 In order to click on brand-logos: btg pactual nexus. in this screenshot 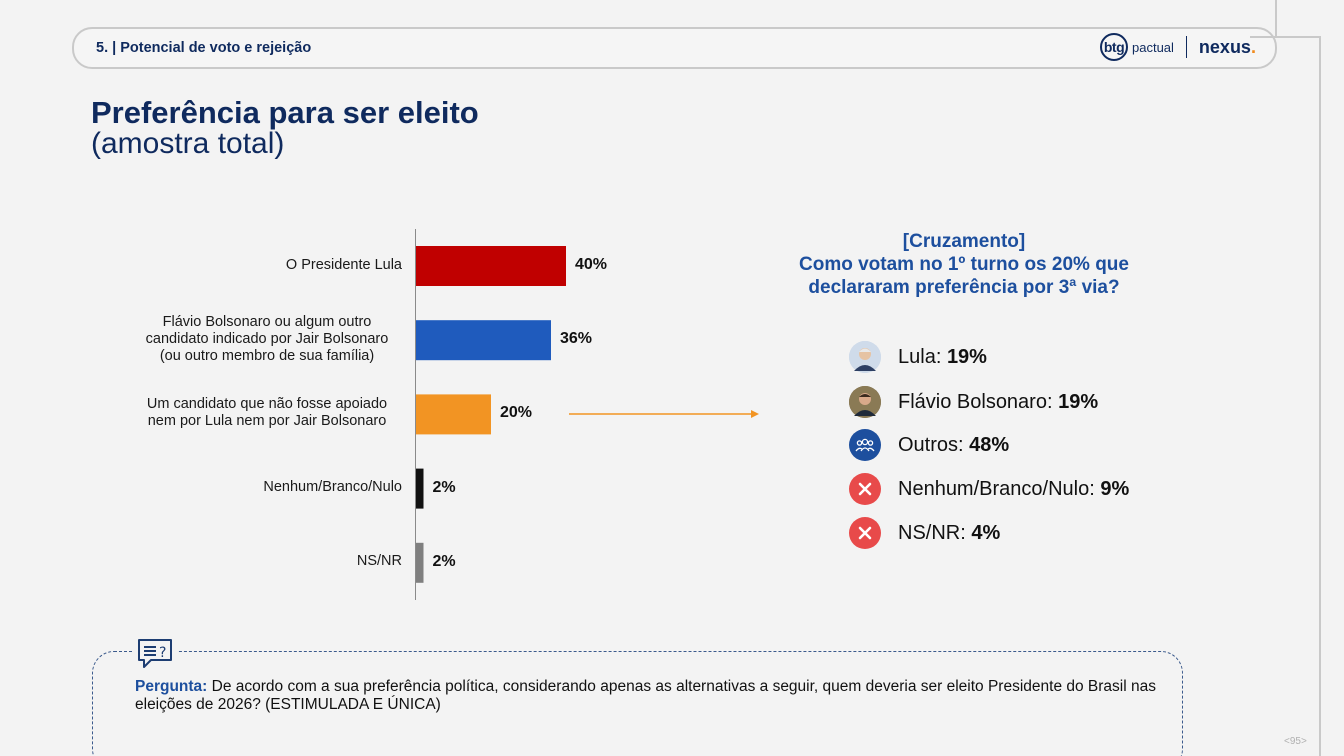, I will do `click(1178, 47)`.